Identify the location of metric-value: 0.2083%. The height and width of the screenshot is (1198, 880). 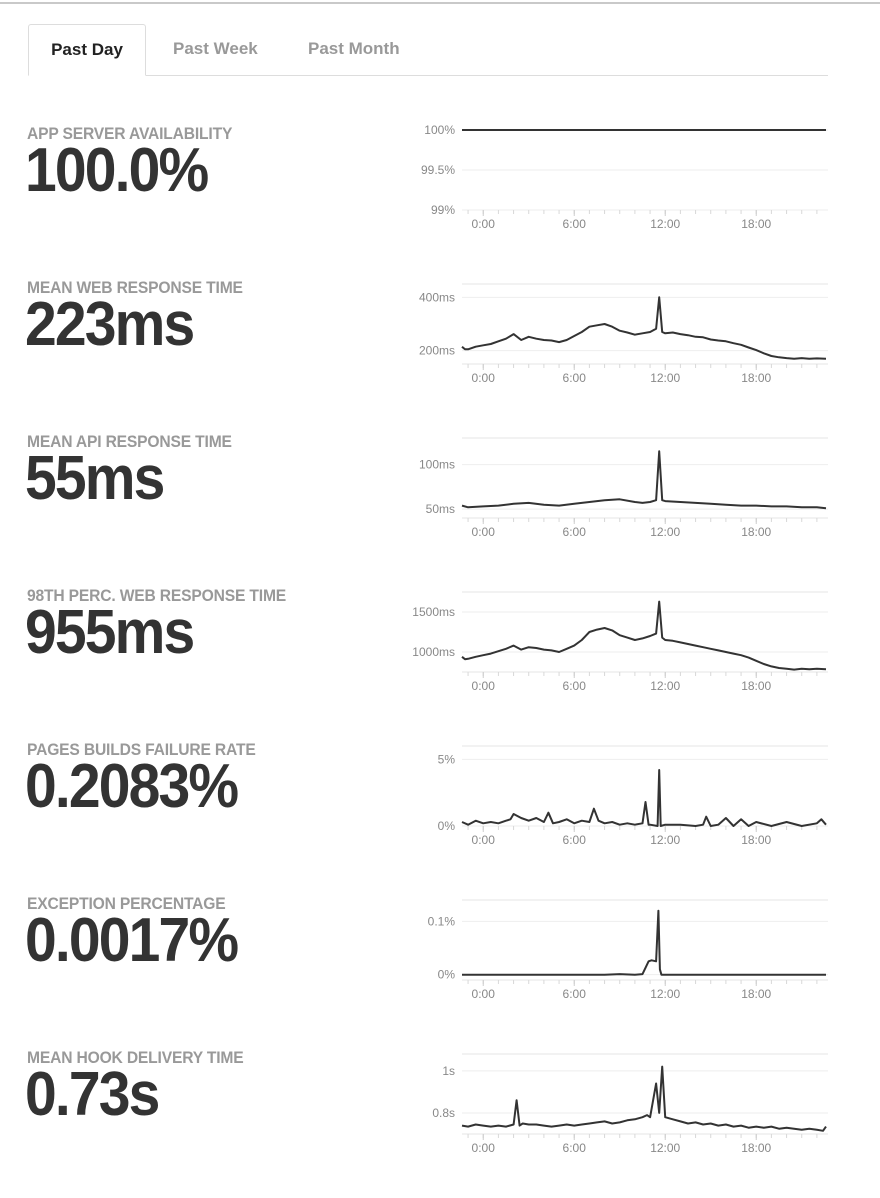
(132, 786).